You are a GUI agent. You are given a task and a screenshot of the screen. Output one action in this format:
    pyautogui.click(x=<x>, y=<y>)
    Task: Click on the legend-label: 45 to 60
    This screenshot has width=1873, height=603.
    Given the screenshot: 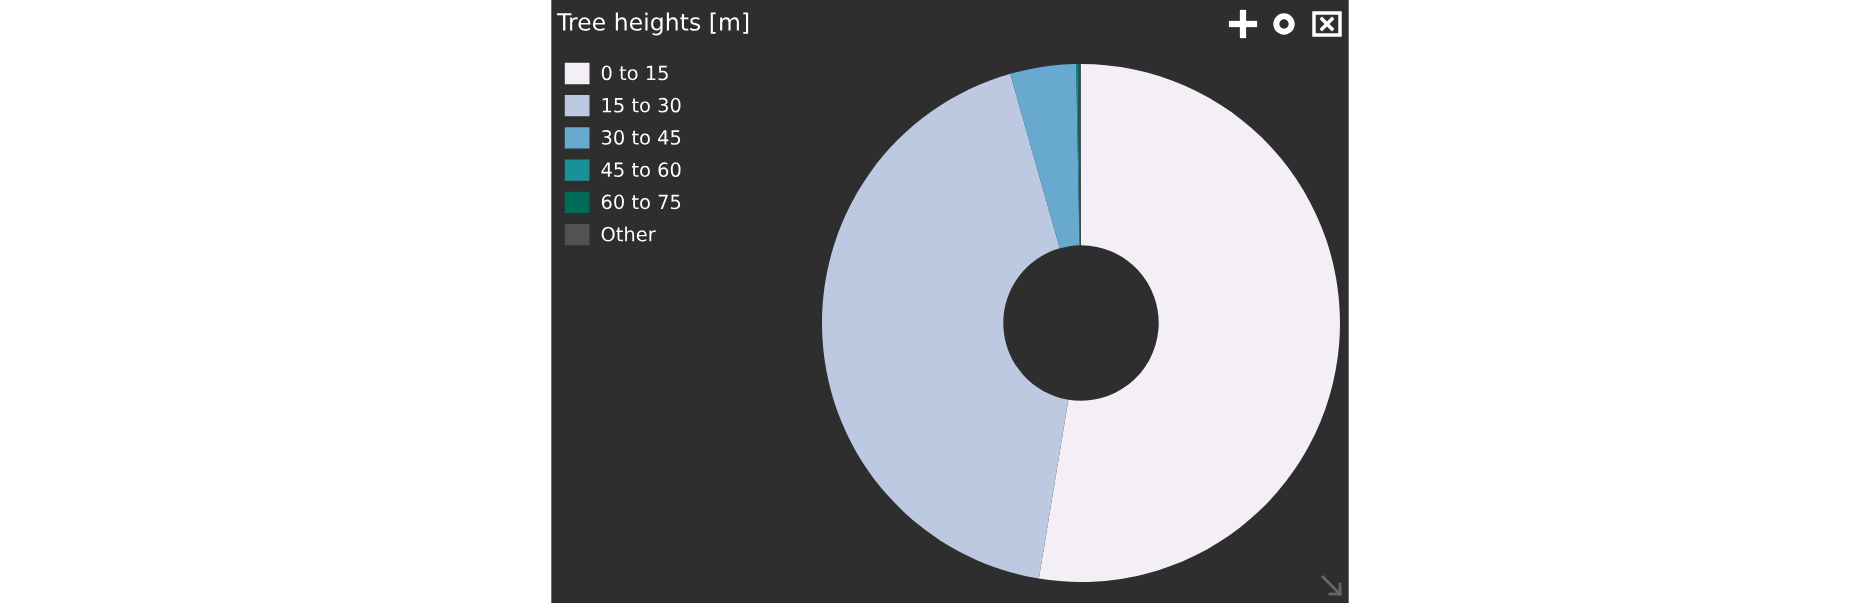 What is the action you would take?
    pyautogui.click(x=641, y=170)
    